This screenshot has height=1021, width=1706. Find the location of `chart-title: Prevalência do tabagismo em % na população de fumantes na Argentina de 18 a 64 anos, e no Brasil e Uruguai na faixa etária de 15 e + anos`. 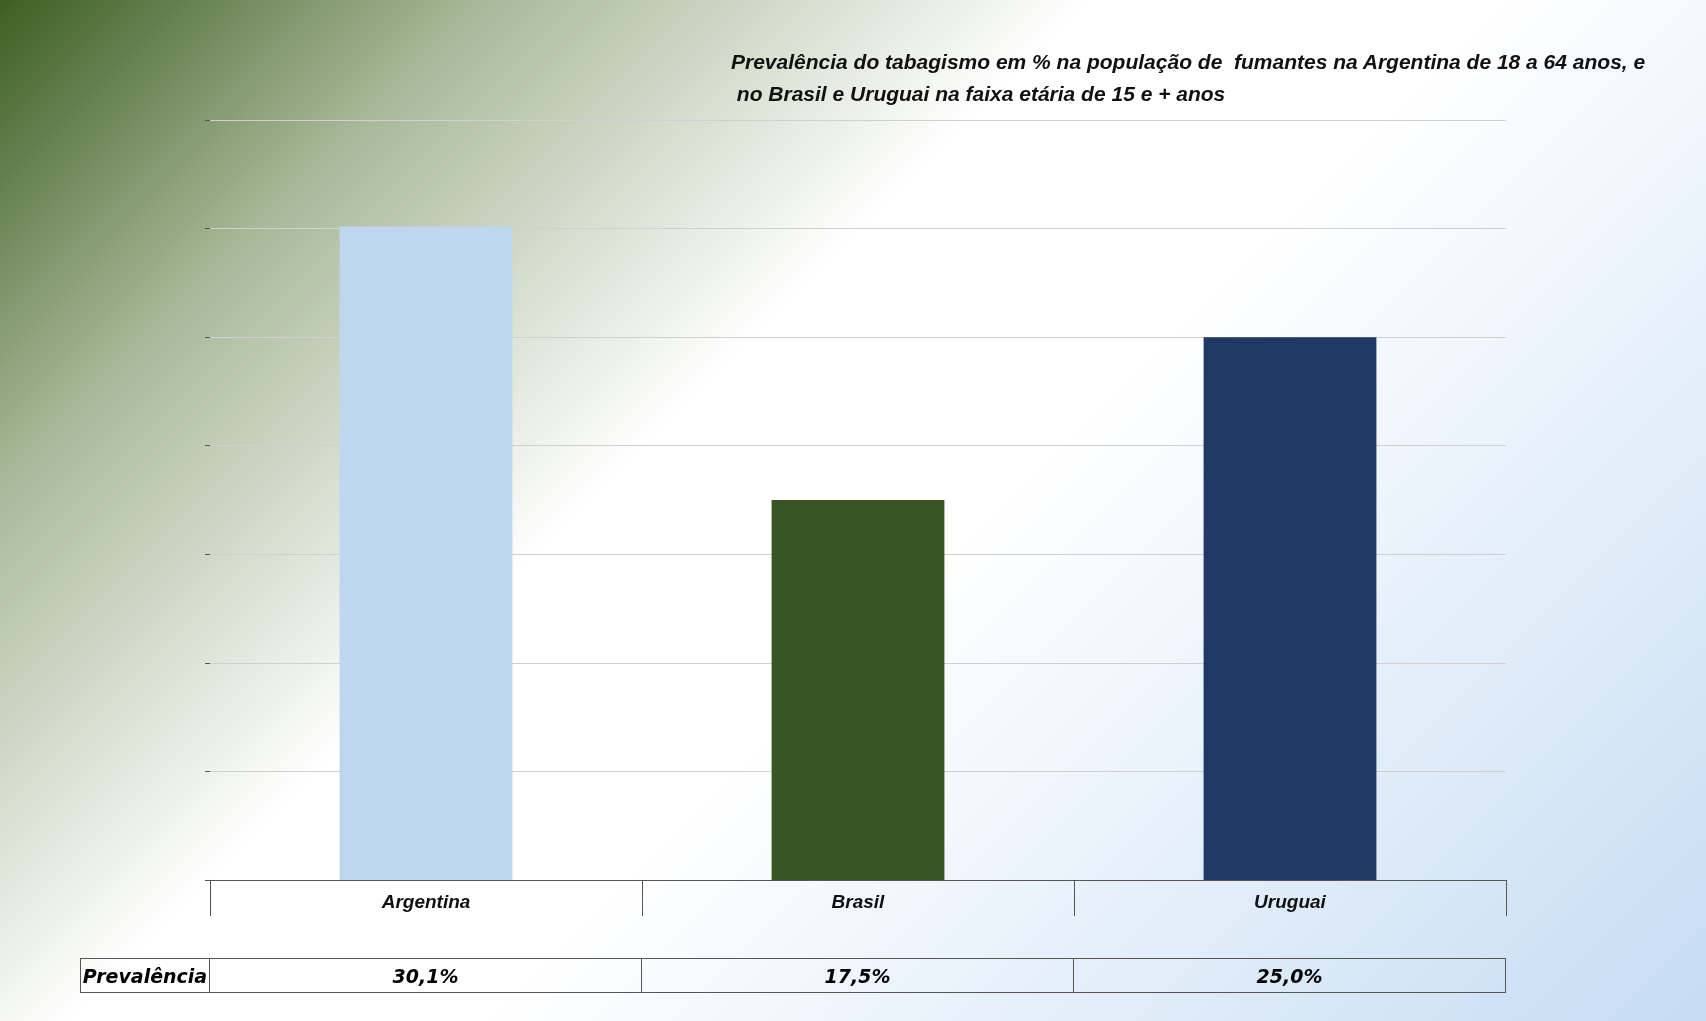

chart-title: Prevalência do tabagismo em % na população de fumantes na Argentina de 18 a 64 anos, e no Brasil e Uruguai na faixa etária de 15 e + anos is located at coordinates (1191, 77).